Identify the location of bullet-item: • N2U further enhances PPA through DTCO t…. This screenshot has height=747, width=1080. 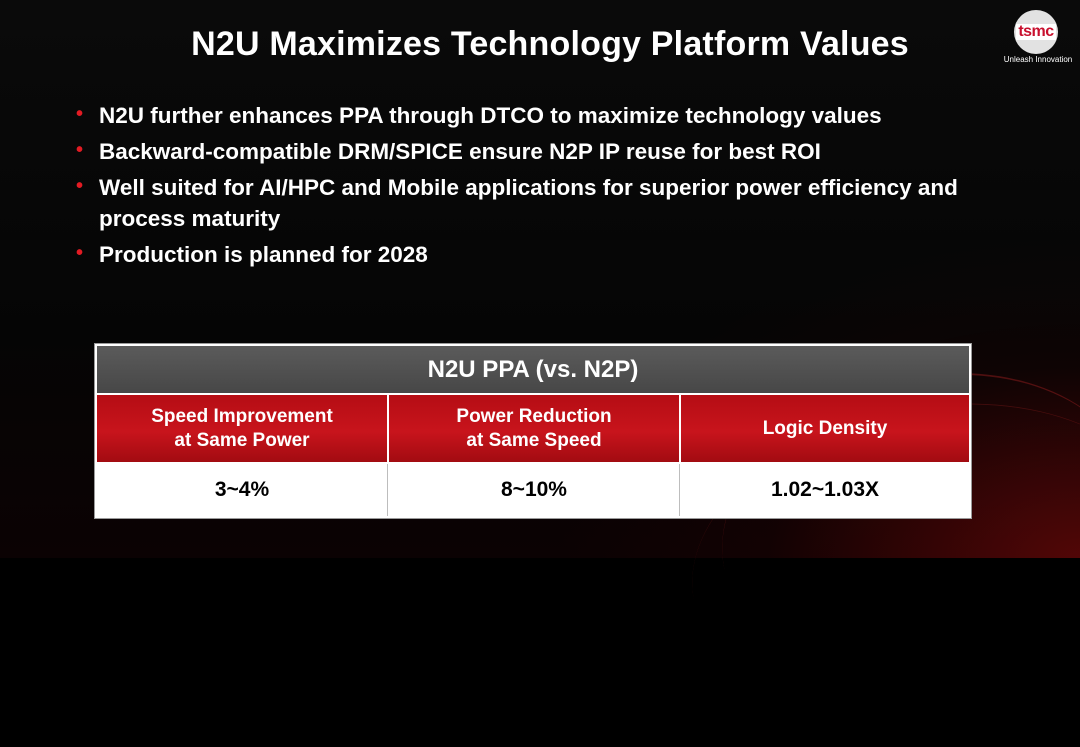
(556, 115).